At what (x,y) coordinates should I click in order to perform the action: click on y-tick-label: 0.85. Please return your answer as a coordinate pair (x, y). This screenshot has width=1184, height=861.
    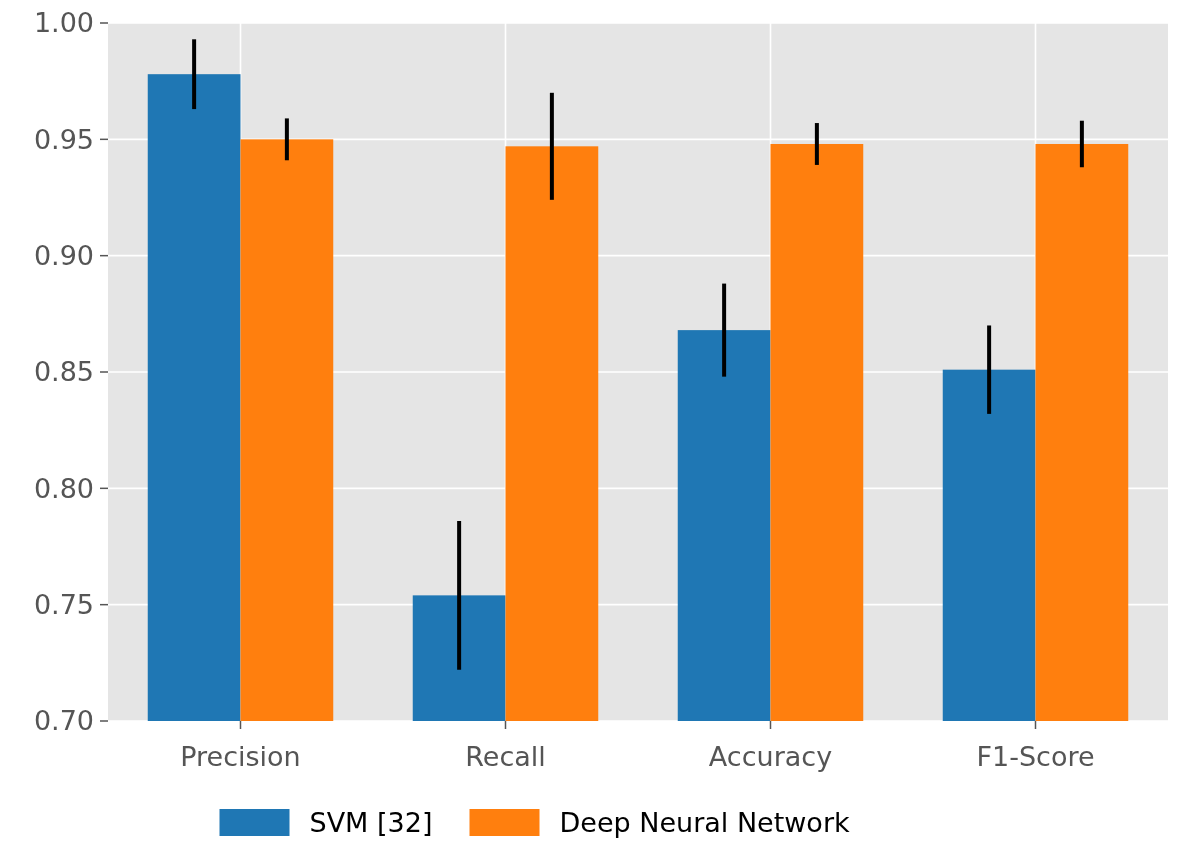
    Looking at the image, I should click on (63, 372).